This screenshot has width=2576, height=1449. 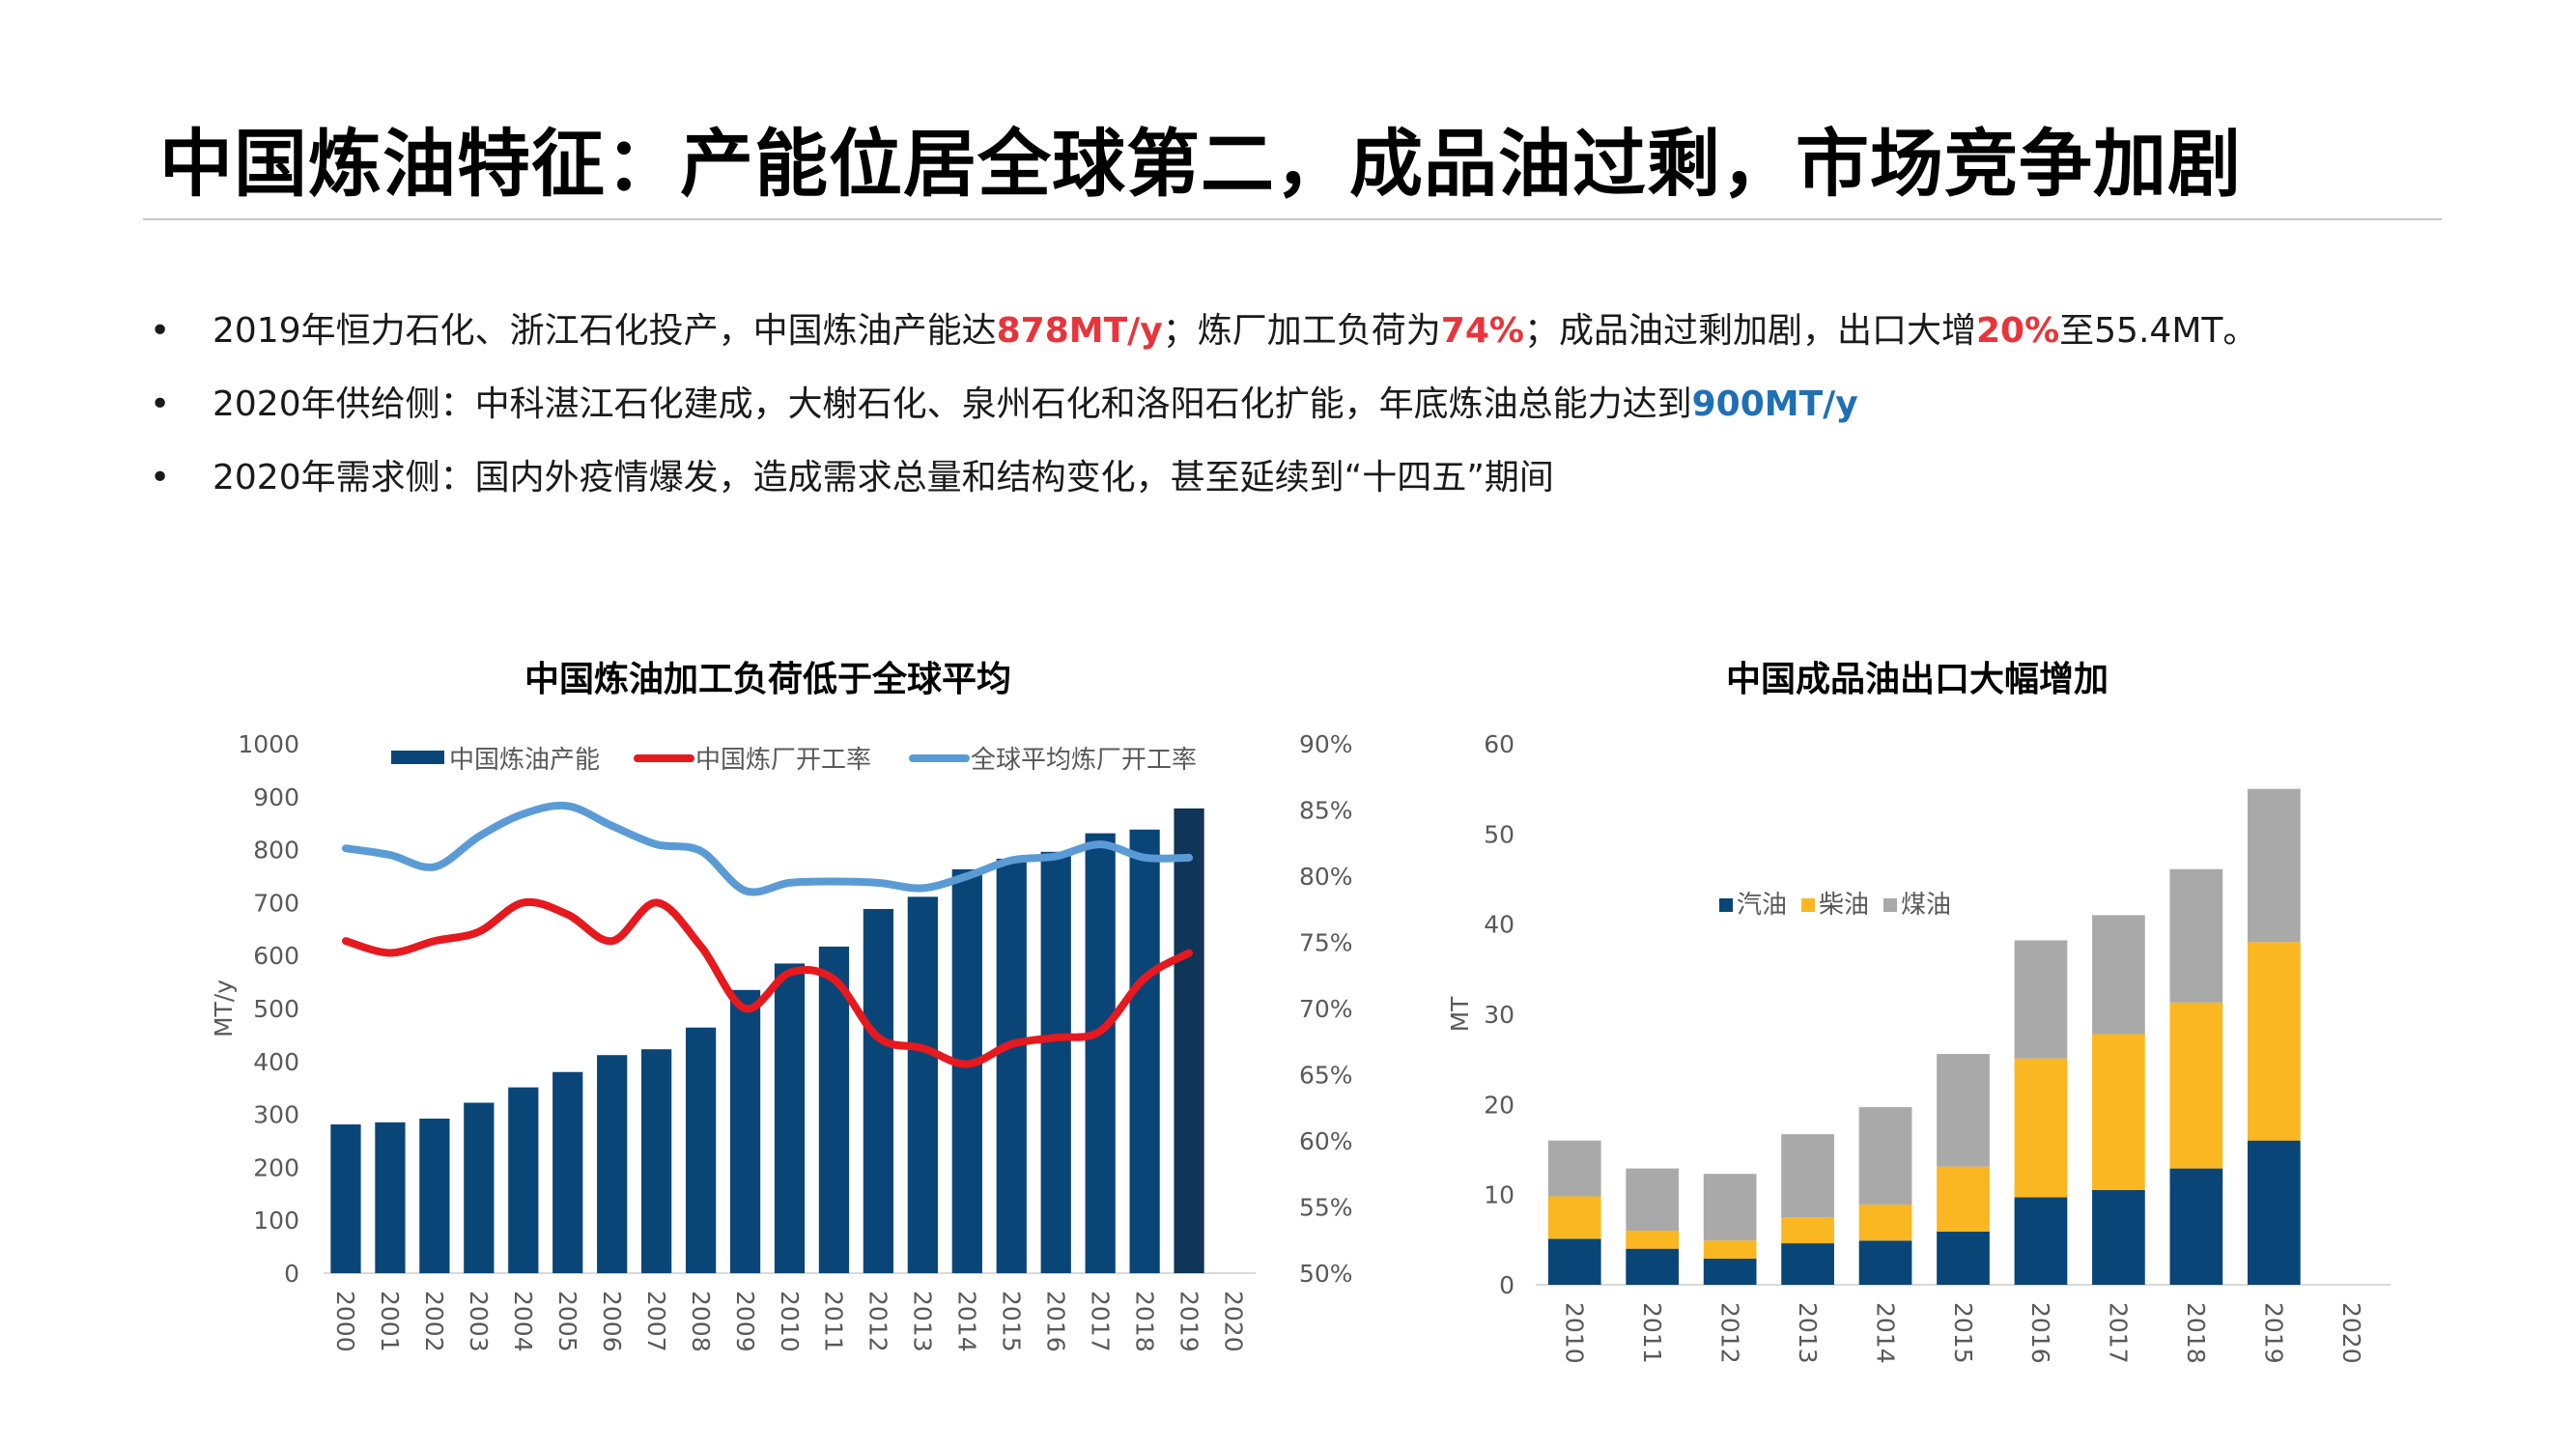 I want to click on chart1-x-tick-label: 2004, so click(x=523, y=1321).